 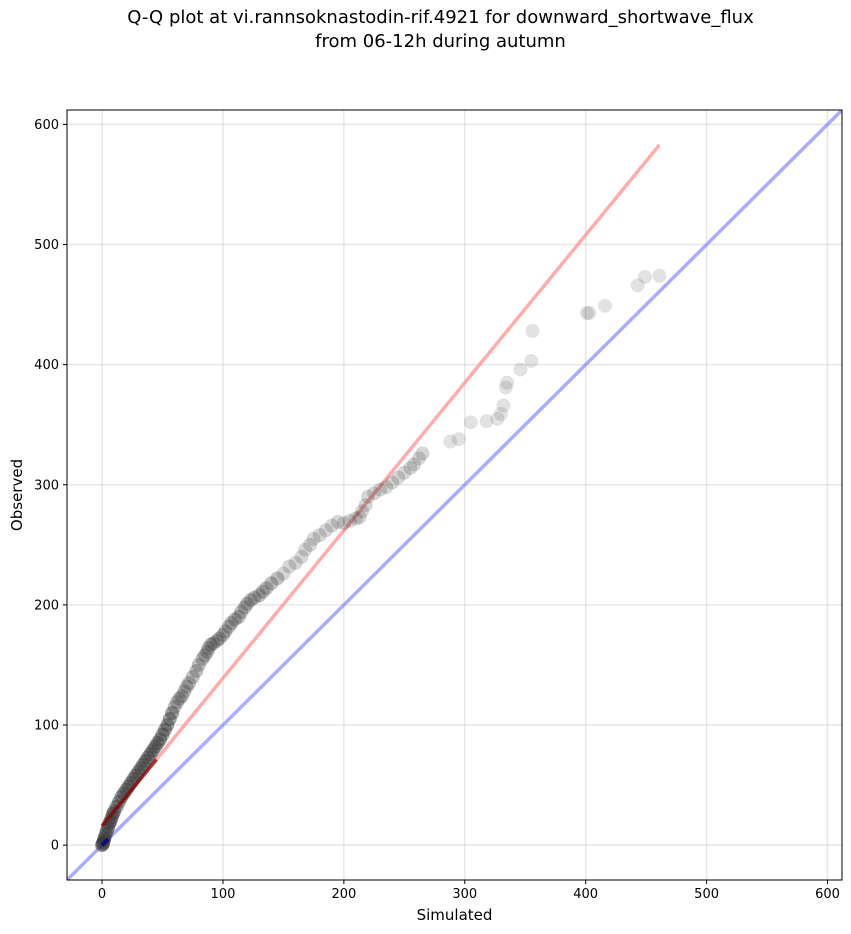 What do you see at coordinates (464, 894) in the screenshot?
I see `x-tick-label: 300` at bounding box center [464, 894].